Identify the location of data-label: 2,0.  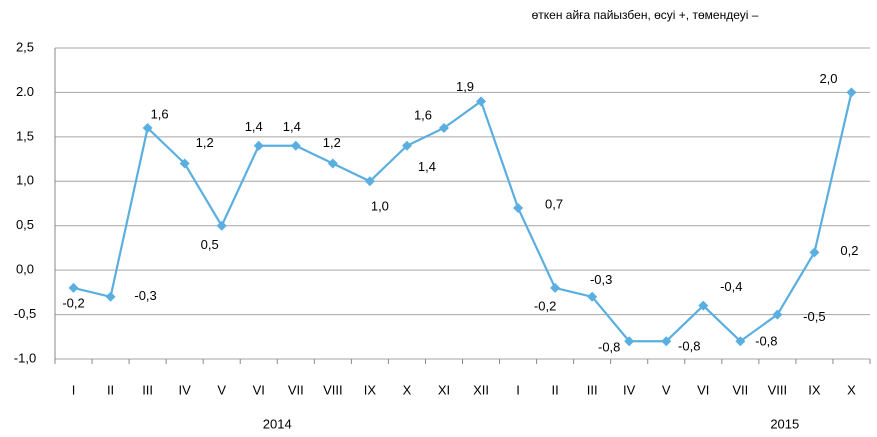
(828, 78).